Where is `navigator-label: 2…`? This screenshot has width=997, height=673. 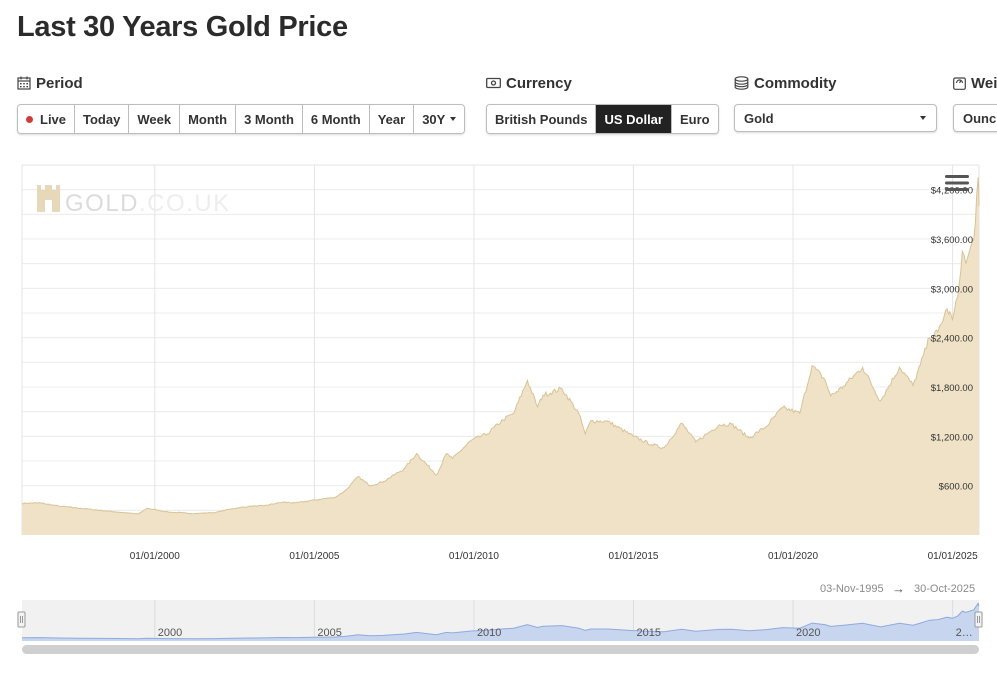 navigator-label: 2… is located at coordinates (964, 633).